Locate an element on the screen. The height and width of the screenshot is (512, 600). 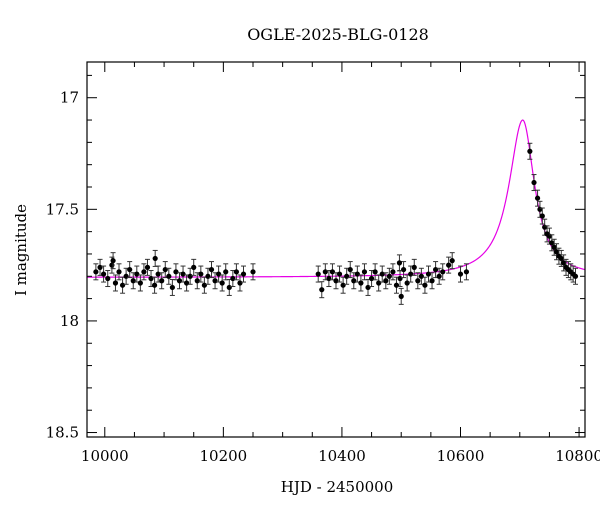
x-axis-label: HJD - 2450000 is located at coordinates (337, 487).